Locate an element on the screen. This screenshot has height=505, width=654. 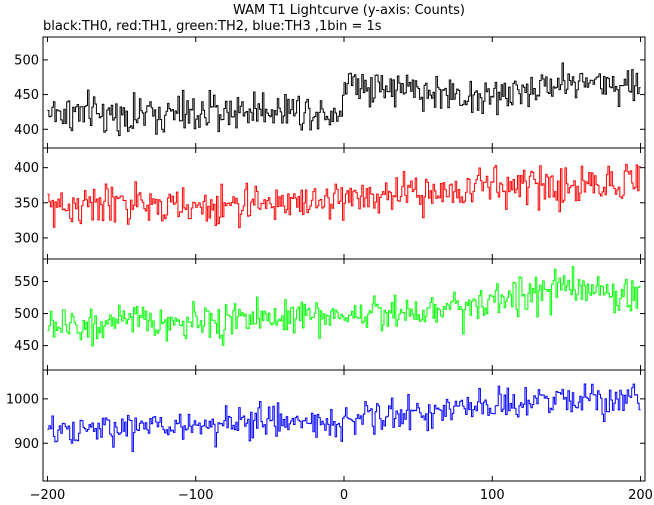
y-tick-label: 900 is located at coordinates (26, 444).